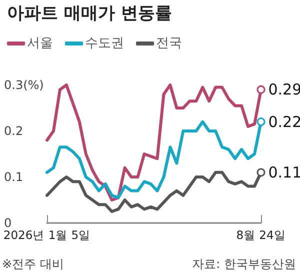 Image resolution: width=300 pixels, height=272 pixels. Describe the element at coordinates (89, 14) in the screenshot. I see `chart-title: 아파트 매매가 변동률` at that location.